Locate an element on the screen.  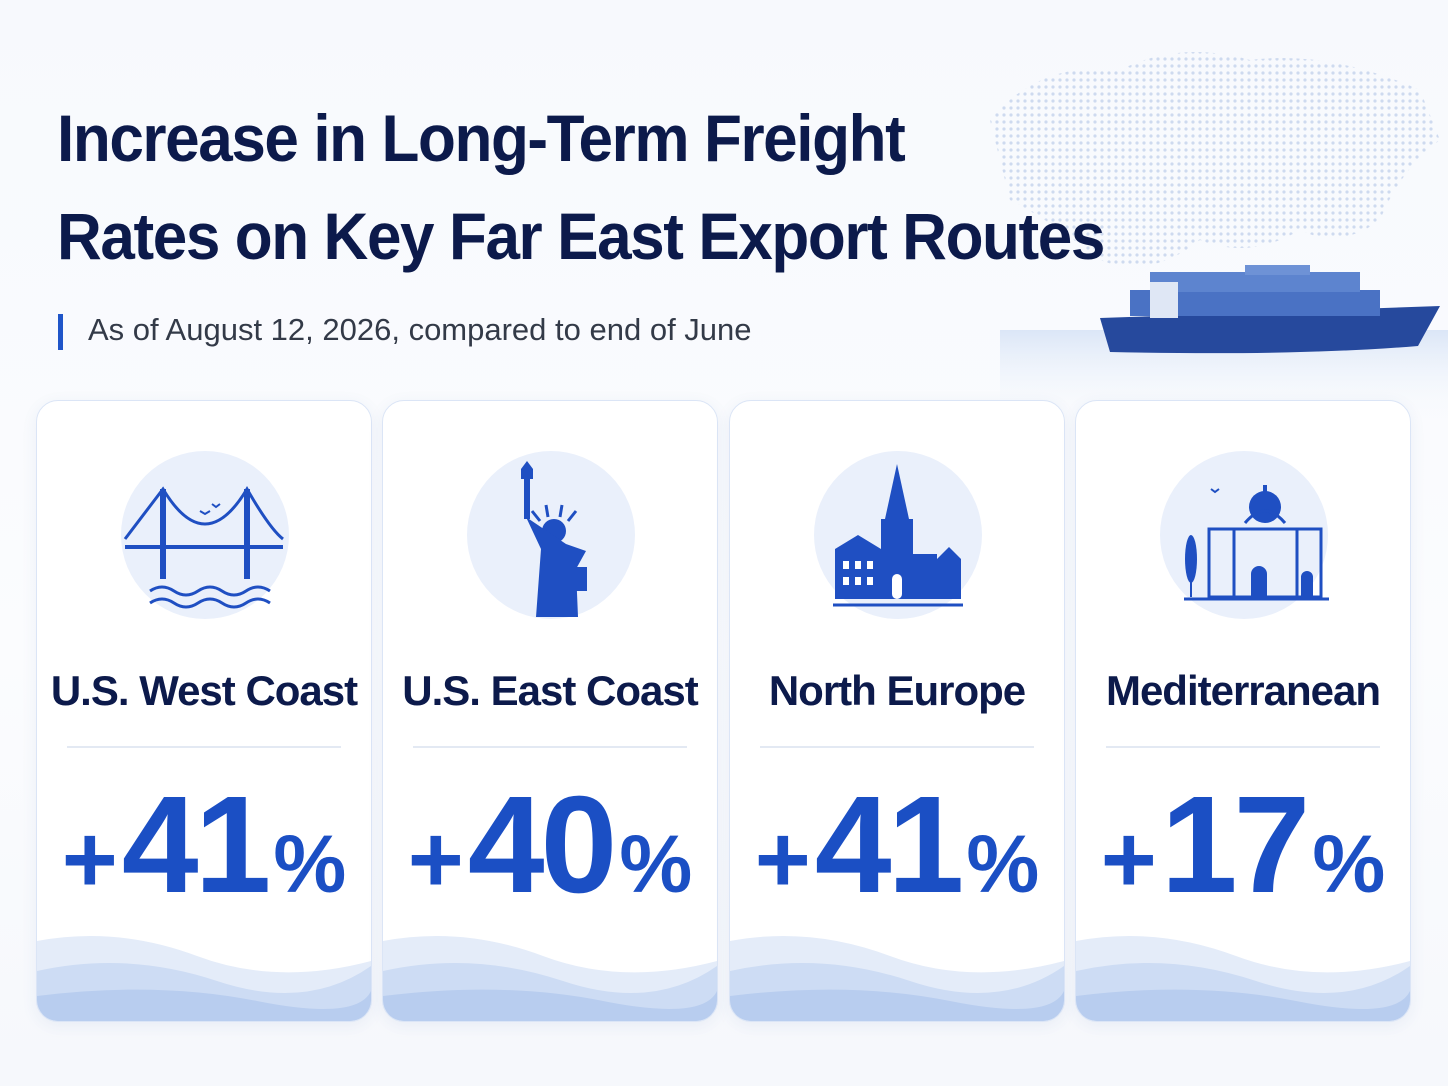
rate-change: +17% is located at coordinates (1243, 845).